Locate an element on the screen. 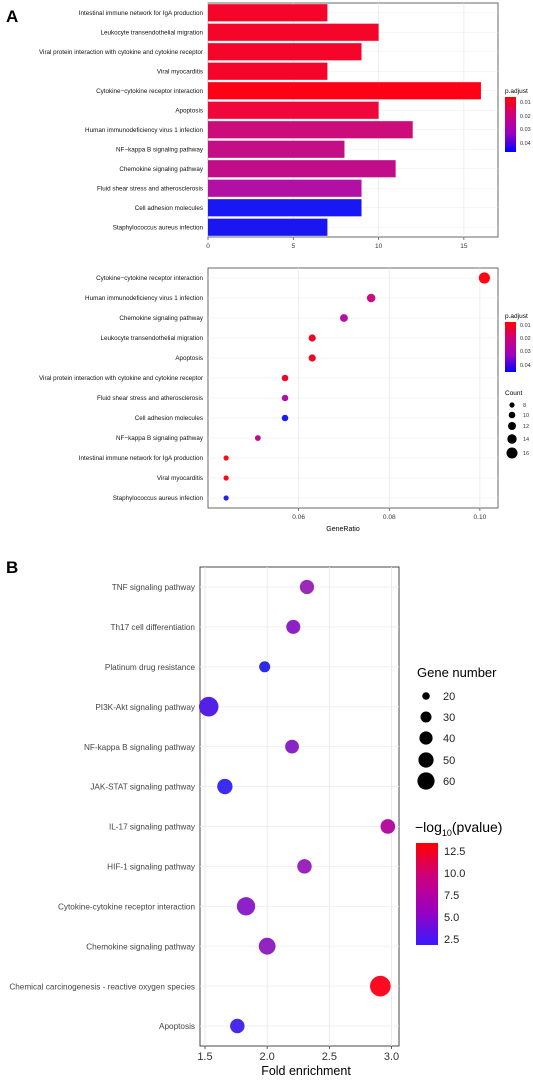  a2-size-legend-title: Count is located at coordinates (514, 393).